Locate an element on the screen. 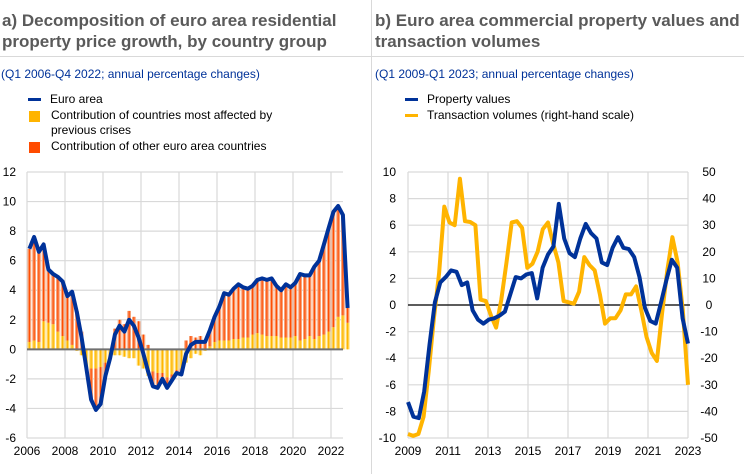 This screenshot has width=744, height=474. y-tick-label-left: 10 is located at coordinates (390, 172).